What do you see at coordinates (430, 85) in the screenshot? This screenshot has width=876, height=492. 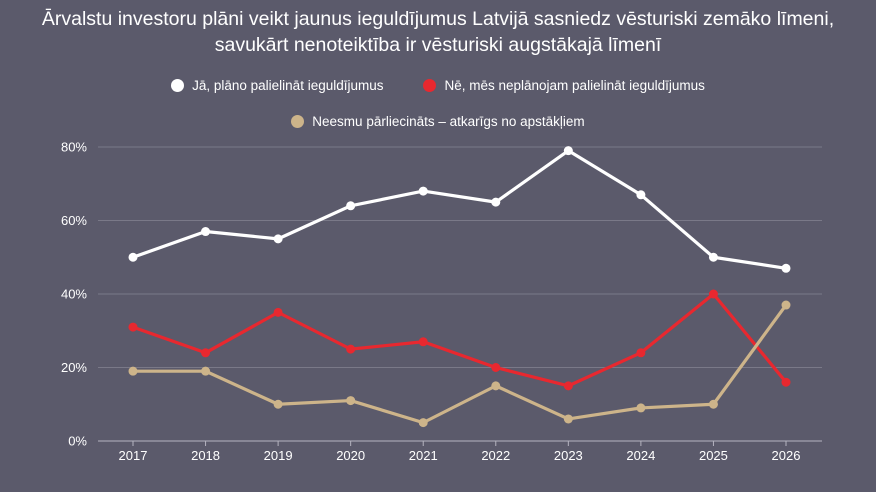 I see `legend-marker-no` at bounding box center [430, 85].